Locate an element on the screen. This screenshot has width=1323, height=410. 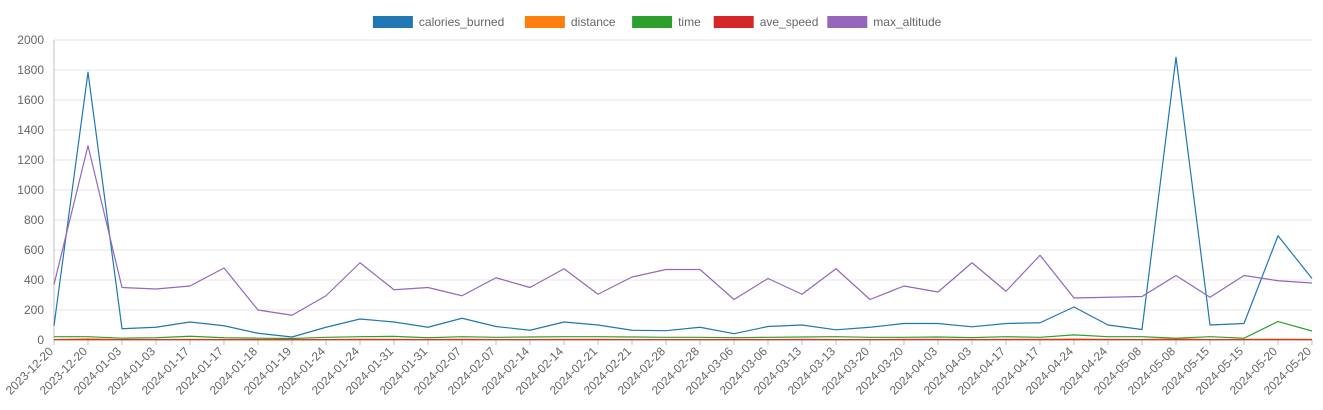
legend-item-calories-burned: calories_burned is located at coordinates (438, 22).